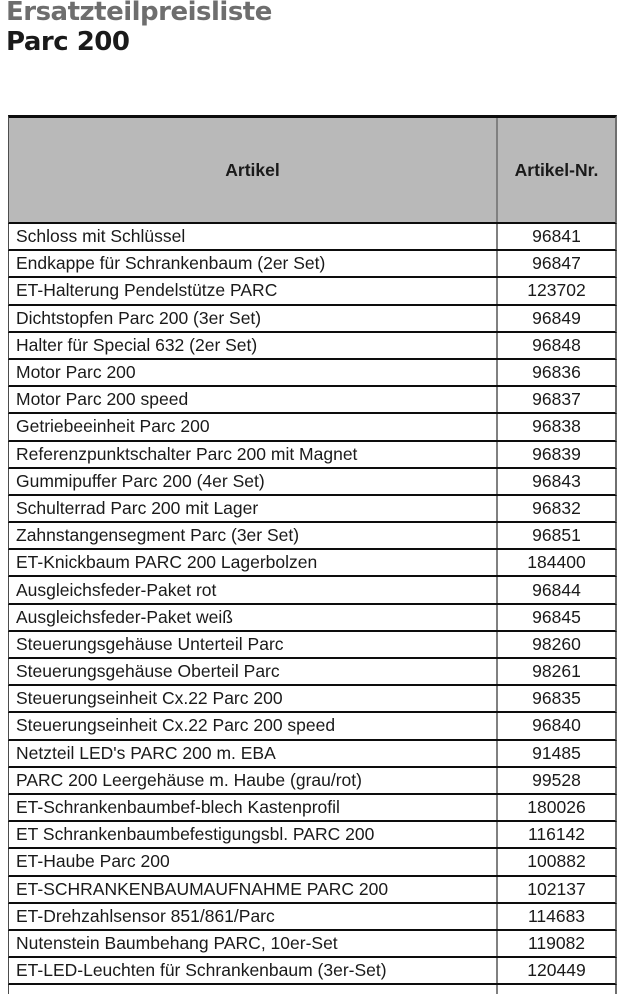  I want to click on artikel-nr-cell: 116142, so click(556, 834).